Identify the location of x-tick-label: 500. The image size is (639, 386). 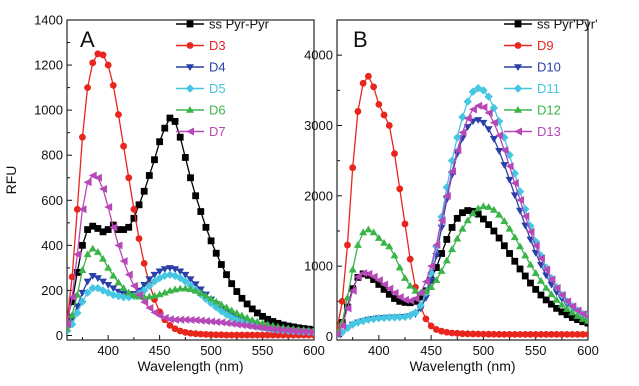
(211, 350).